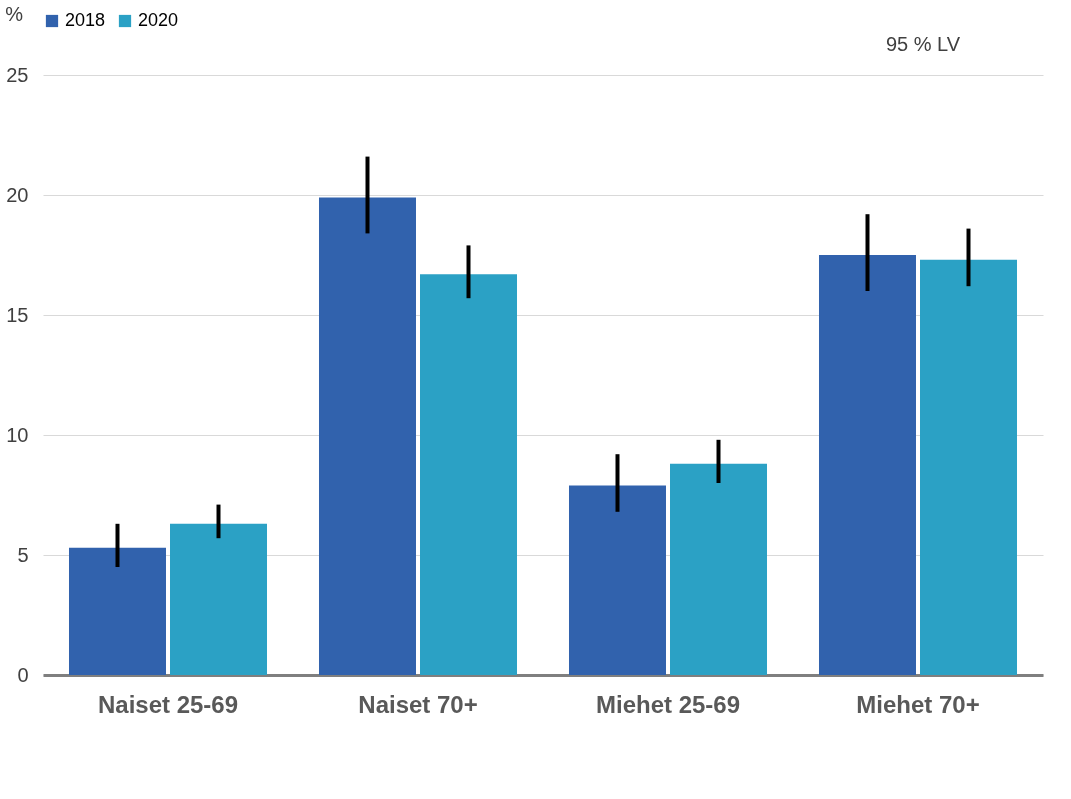  What do you see at coordinates (85, 20) in the screenshot?
I see `legend-label: 2018` at bounding box center [85, 20].